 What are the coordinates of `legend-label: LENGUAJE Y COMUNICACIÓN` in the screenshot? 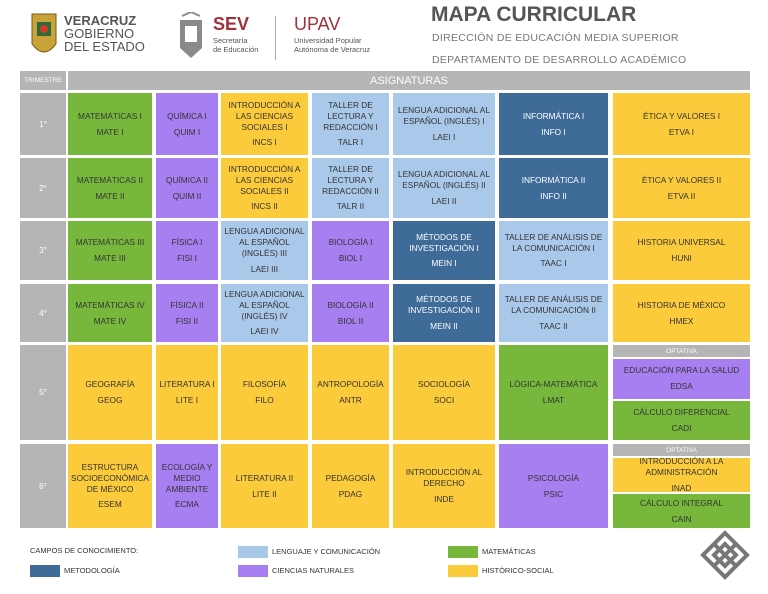 It's located at (326, 551).